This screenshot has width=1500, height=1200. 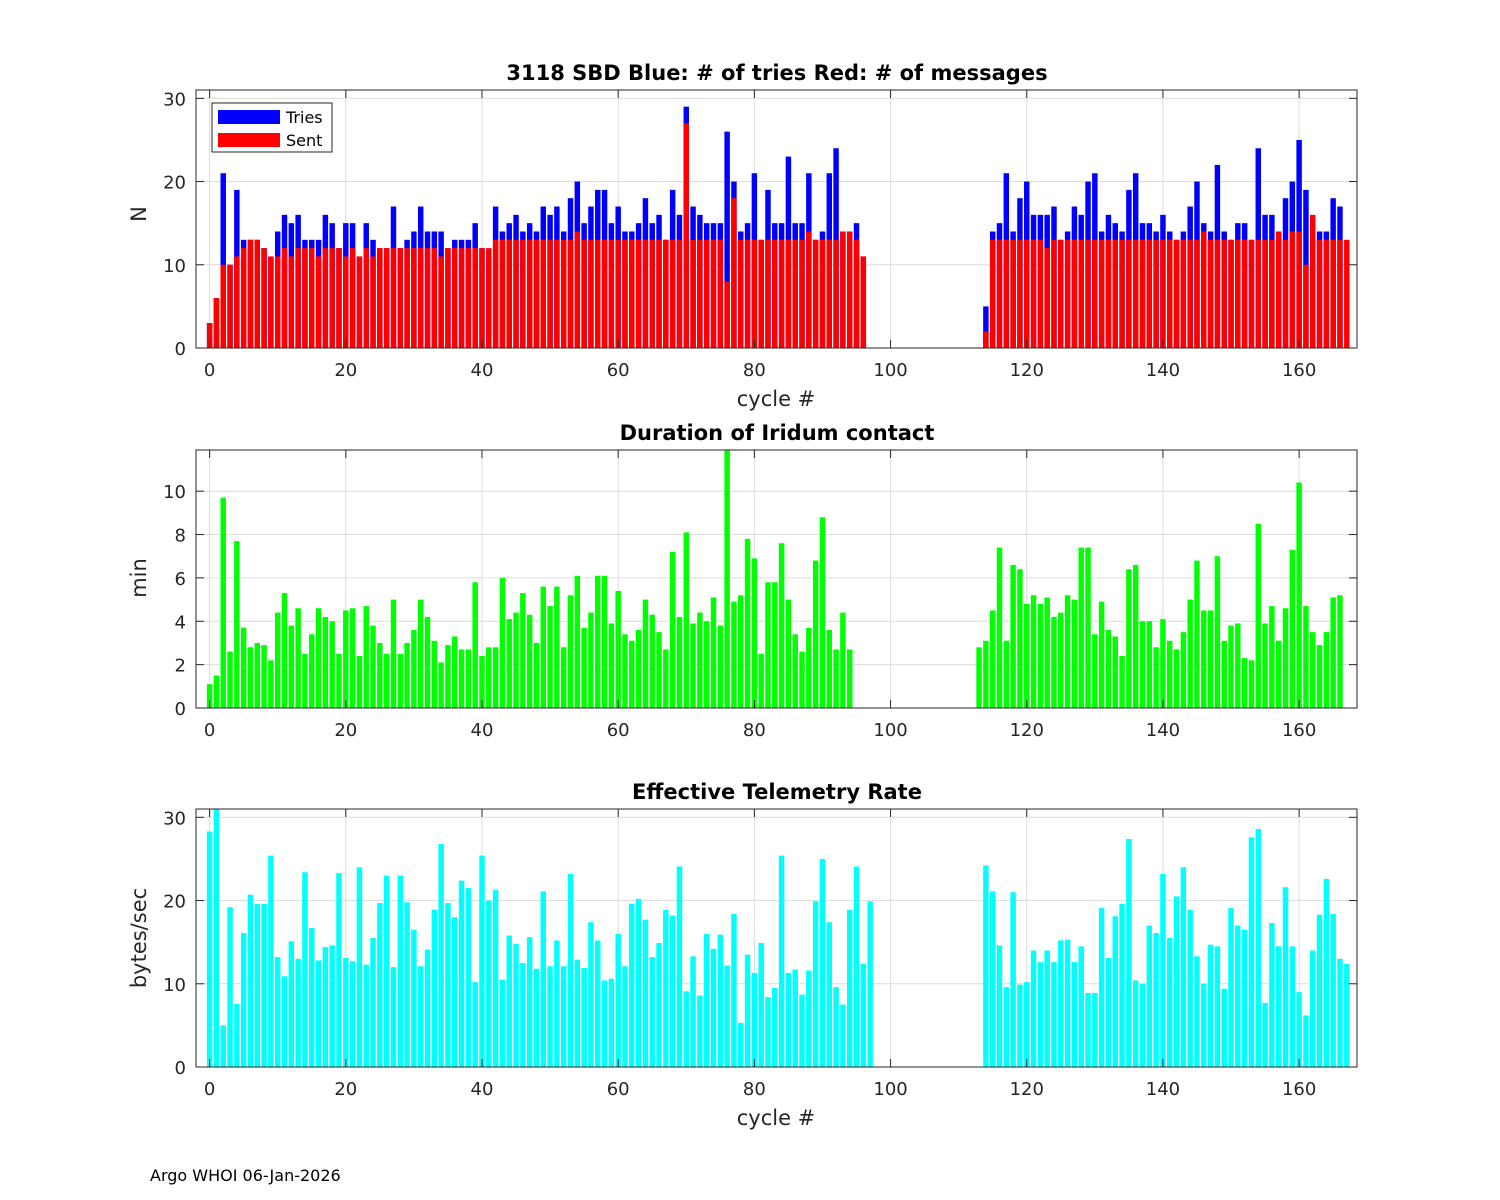 I want to click on duration-x-tick-label: 160, so click(x=1299, y=730).